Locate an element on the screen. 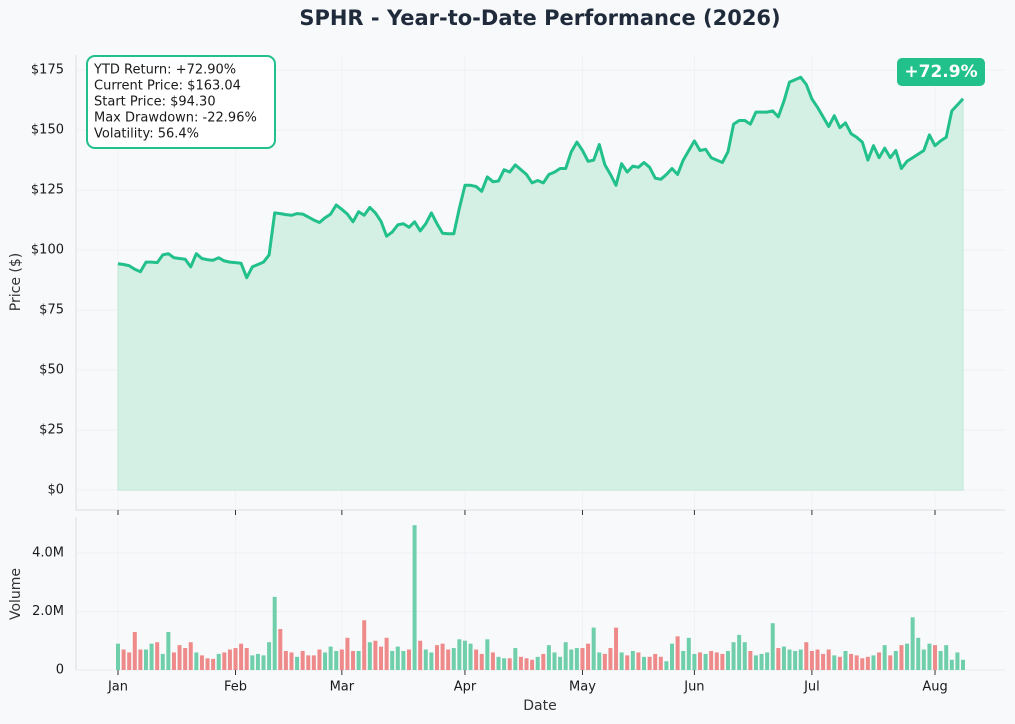 This screenshot has width=1015, height=724. x-tick-label: Jan is located at coordinates (117, 687).